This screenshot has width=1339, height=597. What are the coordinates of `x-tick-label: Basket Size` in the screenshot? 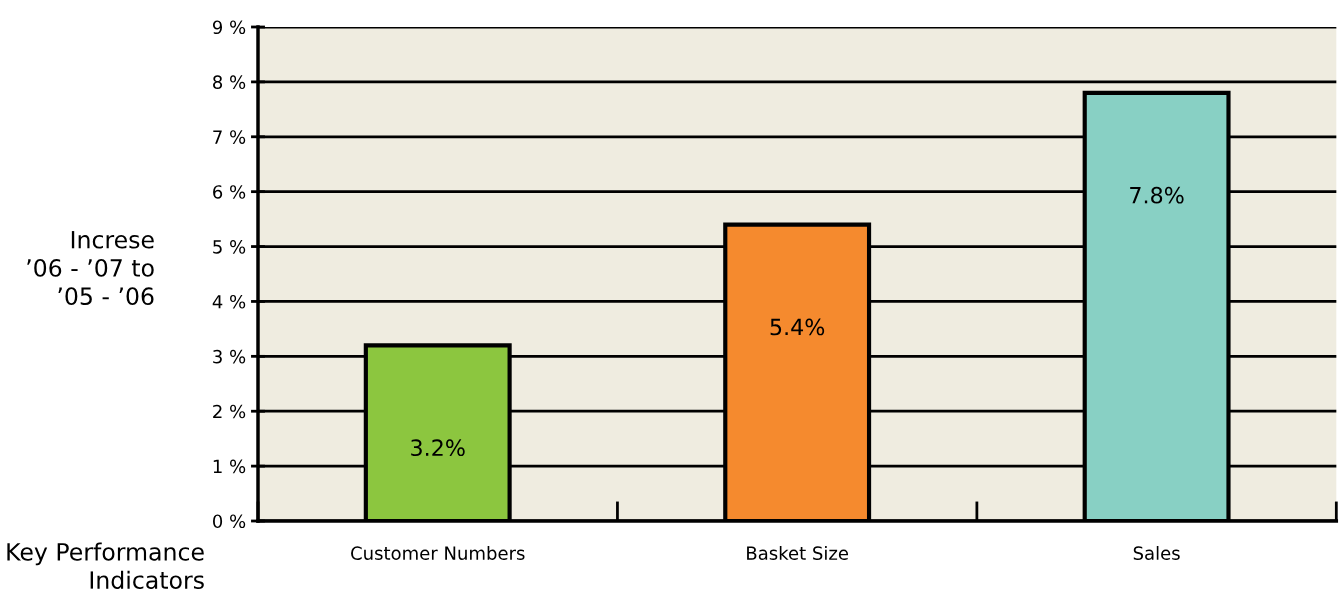 It's located at (798, 553).